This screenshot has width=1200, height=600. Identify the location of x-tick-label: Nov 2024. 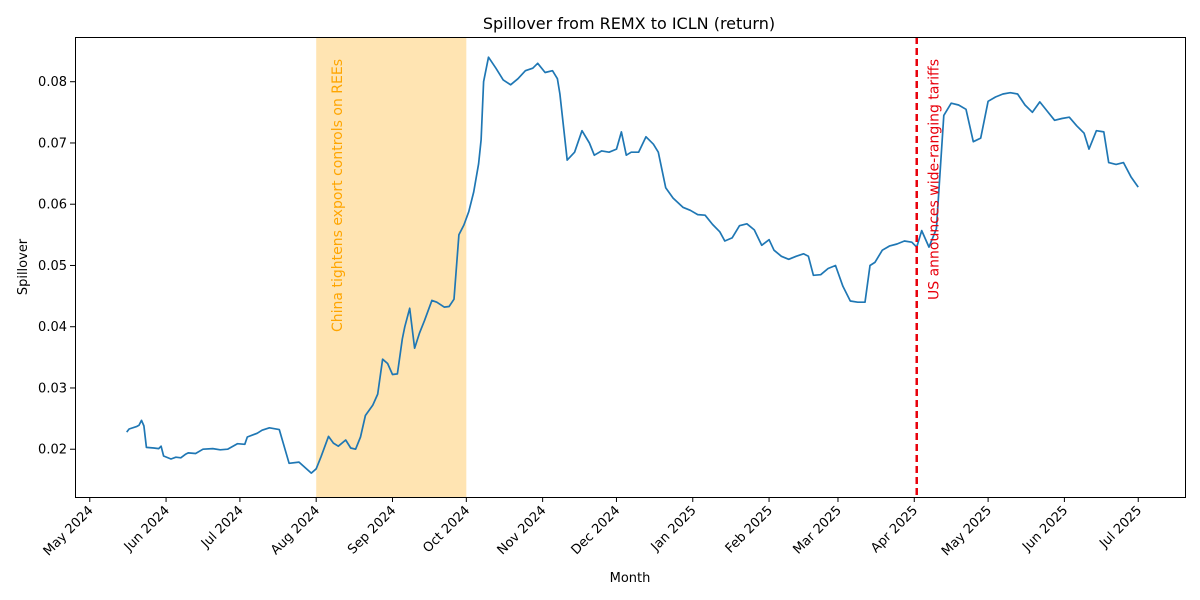
(522, 530).